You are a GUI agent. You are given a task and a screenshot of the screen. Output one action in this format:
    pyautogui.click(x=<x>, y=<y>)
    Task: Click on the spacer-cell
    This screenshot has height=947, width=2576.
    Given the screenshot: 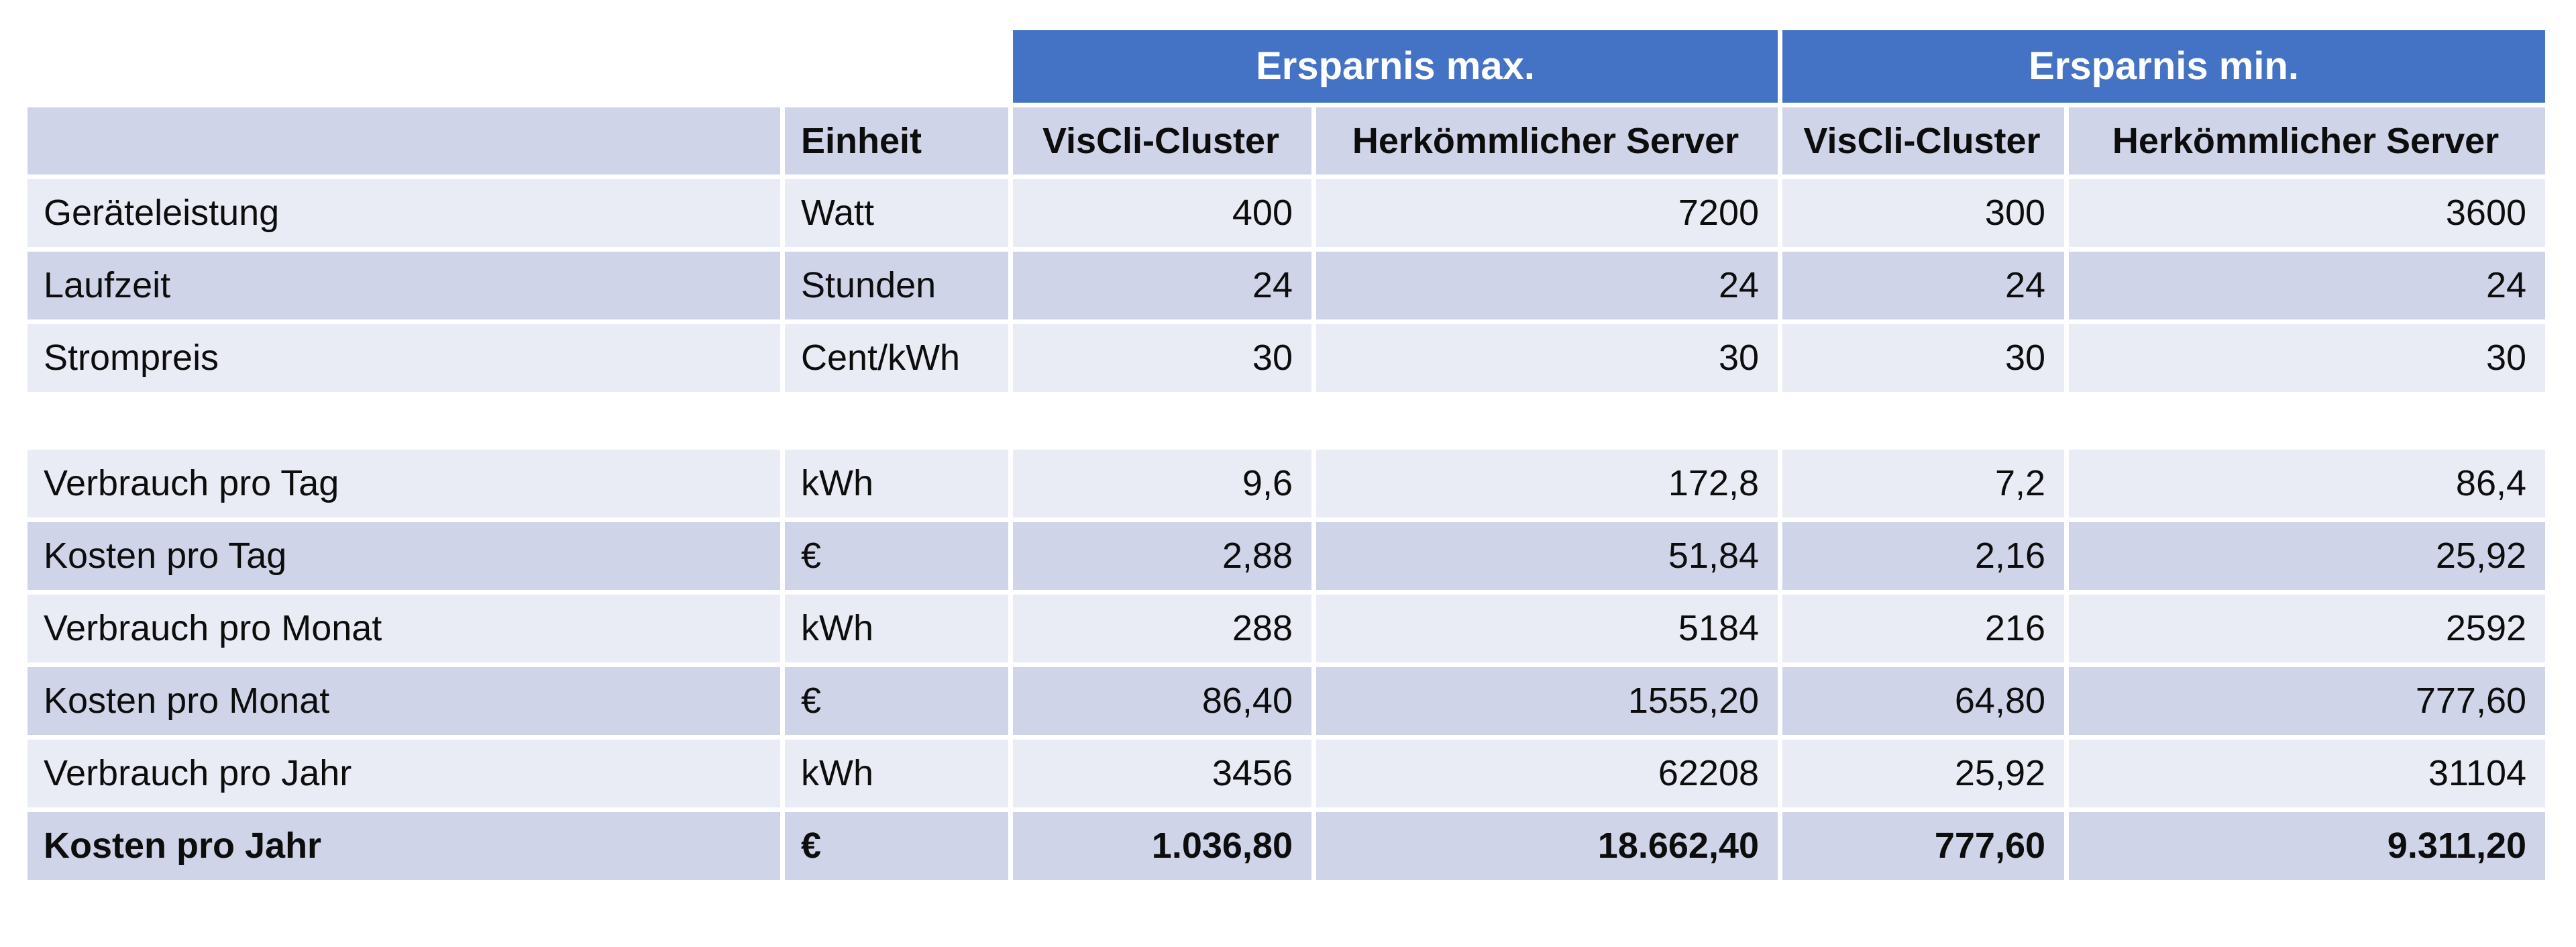 What is the action you would take?
    pyautogui.click(x=1286, y=421)
    